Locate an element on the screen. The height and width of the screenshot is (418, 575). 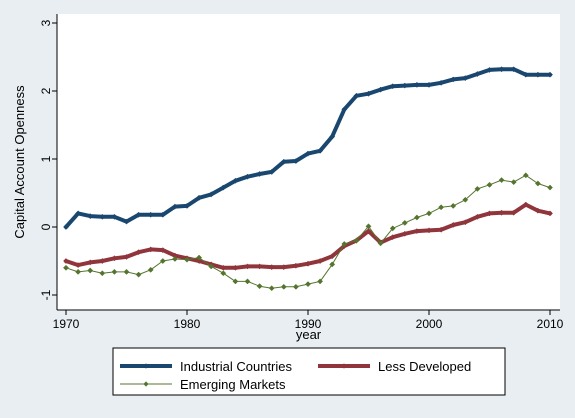
legend-box is located at coordinates (309, 371).